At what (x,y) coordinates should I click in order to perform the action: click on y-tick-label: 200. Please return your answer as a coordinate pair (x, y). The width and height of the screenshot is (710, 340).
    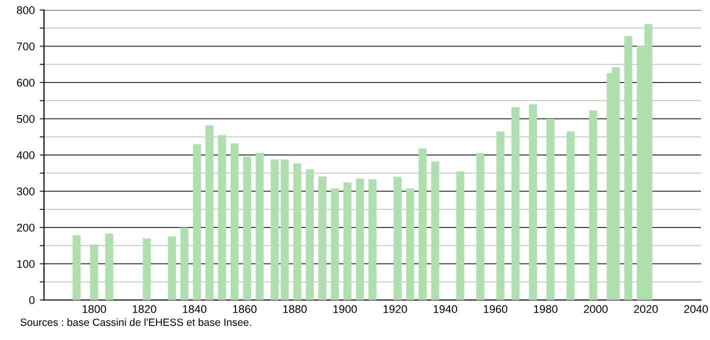
    Looking at the image, I should click on (25, 228).